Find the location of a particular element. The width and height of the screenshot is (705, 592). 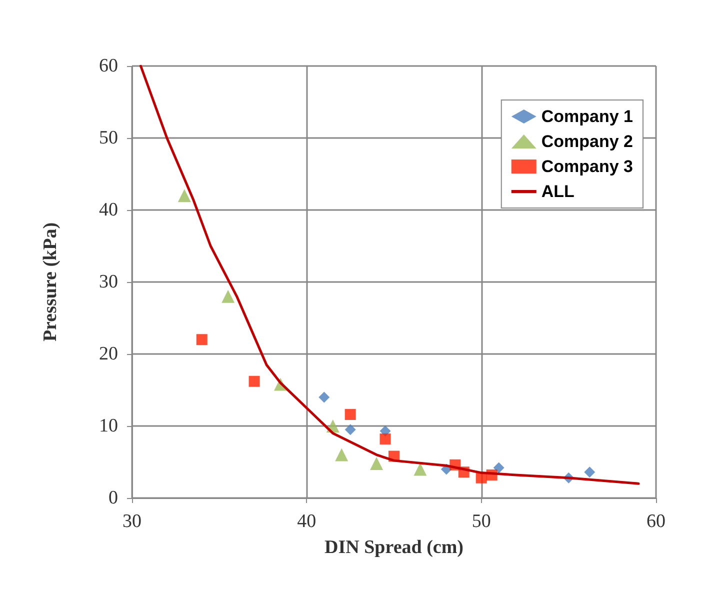

y-tick-label: 30 is located at coordinates (108, 282).